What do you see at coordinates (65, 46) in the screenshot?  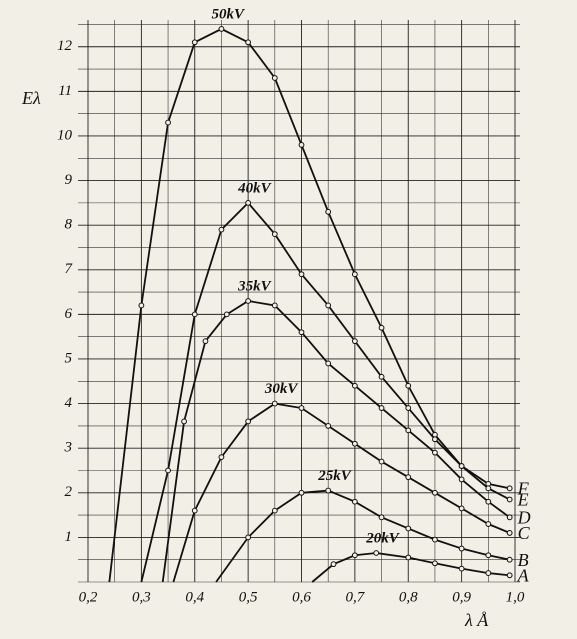 I see `y-tick-label: 12` at bounding box center [65, 46].